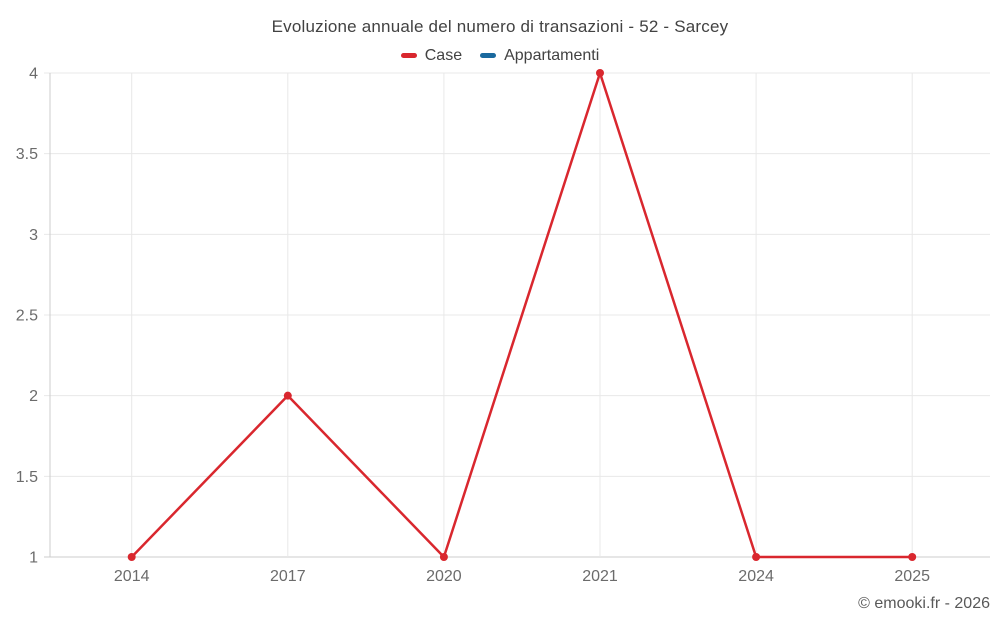 This screenshot has height=625, width=1000. What do you see at coordinates (287, 395) in the screenshot?
I see `data-point-case-2017` at bounding box center [287, 395].